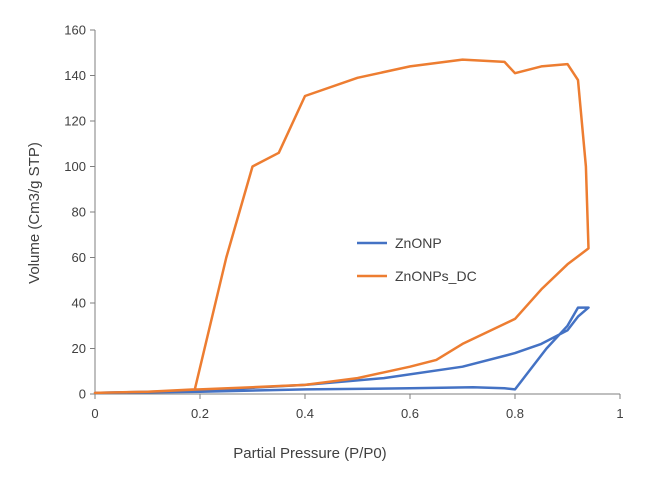 The image size is (646, 482). I want to click on y-axis-title: Volume (Cm3/g STP), so click(34, 213).